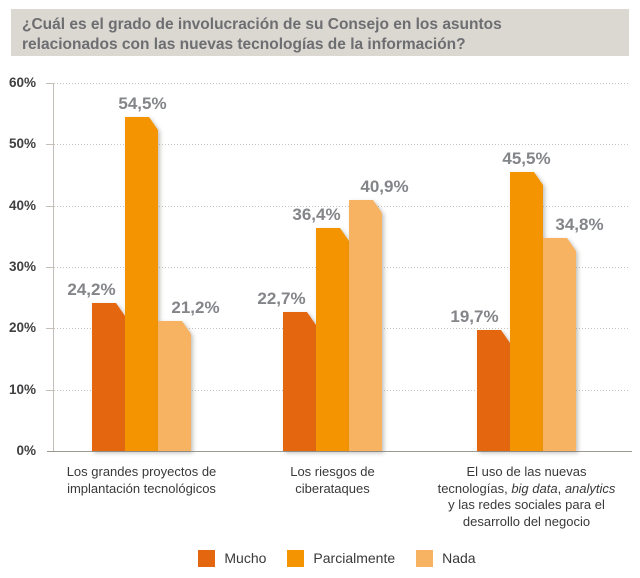 The image size is (640, 578). I want to click on bar-nada-group1, so click(174, 386).